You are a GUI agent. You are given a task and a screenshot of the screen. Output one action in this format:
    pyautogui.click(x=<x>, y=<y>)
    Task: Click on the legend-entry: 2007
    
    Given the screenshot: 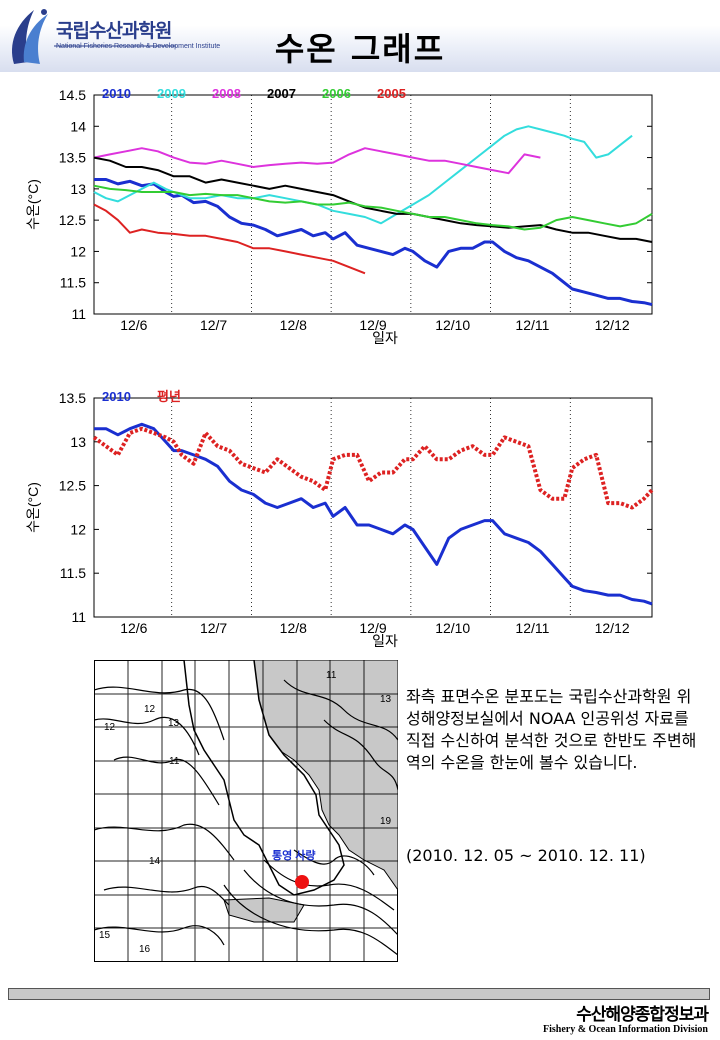 What is the action you would take?
    pyautogui.click(x=281, y=93)
    